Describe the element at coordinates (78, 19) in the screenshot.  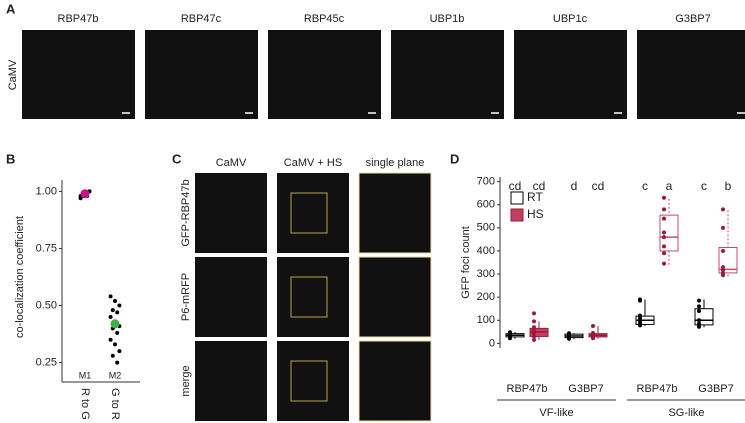
I see `image-title: RBP47b` at that location.